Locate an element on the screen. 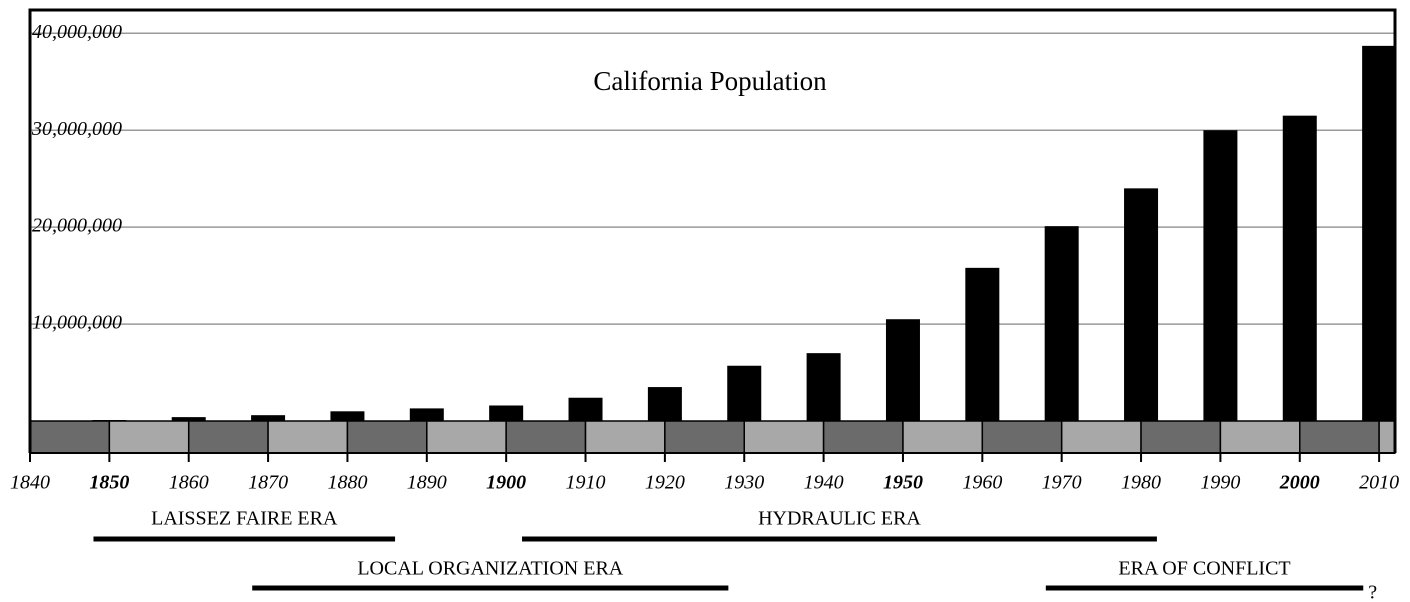 Image resolution: width=1410 pixels, height=602 pixels. x-tick-label: 2000 is located at coordinates (1299, 483).